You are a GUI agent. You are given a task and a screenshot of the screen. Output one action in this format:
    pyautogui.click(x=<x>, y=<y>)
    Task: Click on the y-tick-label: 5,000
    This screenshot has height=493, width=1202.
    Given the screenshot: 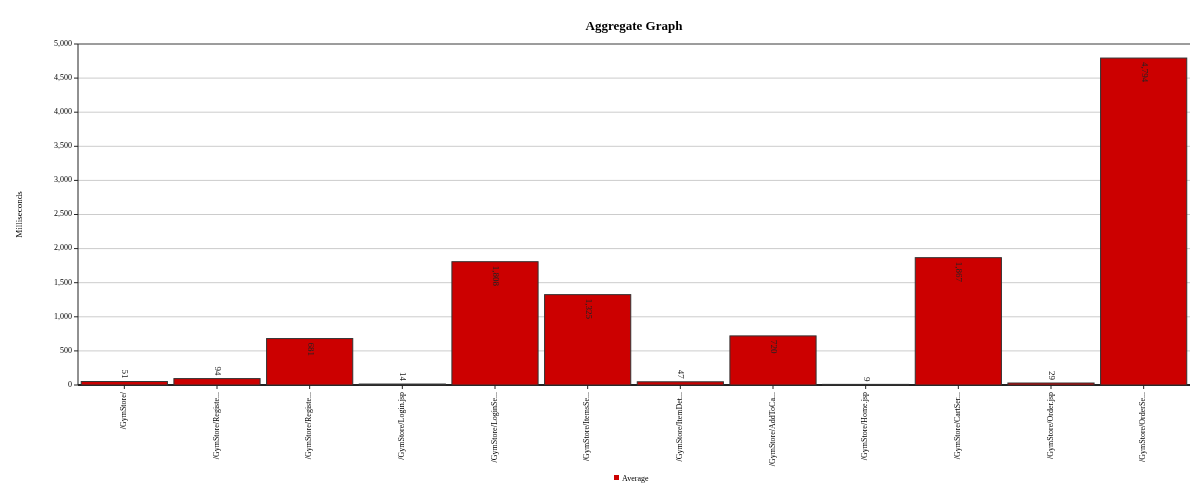 What is the action you would take?
    pyautogui.click(x=63, y=43)
    